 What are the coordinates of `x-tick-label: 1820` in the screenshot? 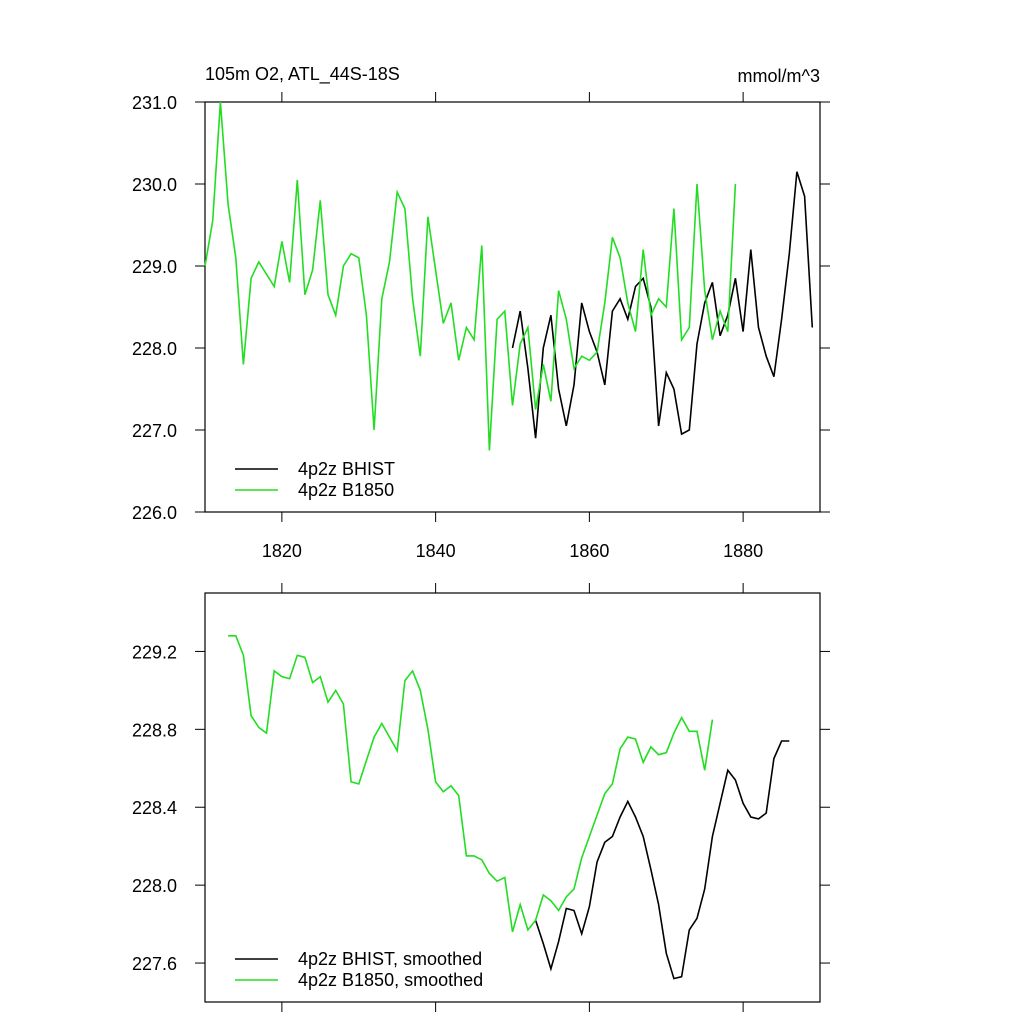 It's located at (282, 551).